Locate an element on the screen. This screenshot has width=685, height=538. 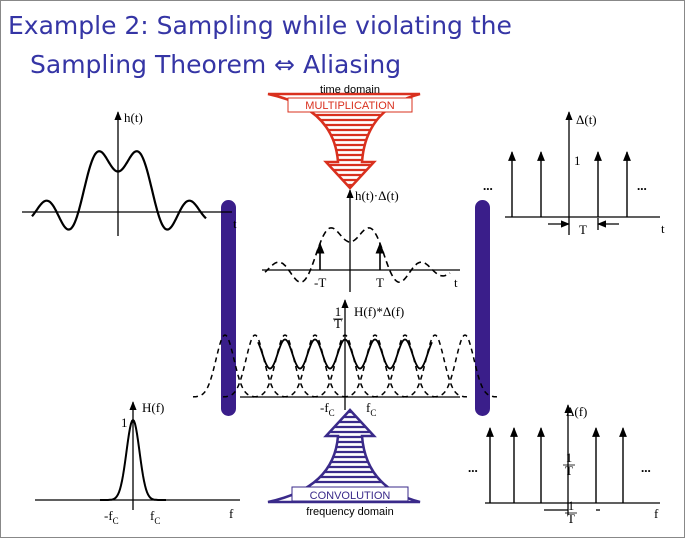
tick-label: T is located at coordinates (380, 282).